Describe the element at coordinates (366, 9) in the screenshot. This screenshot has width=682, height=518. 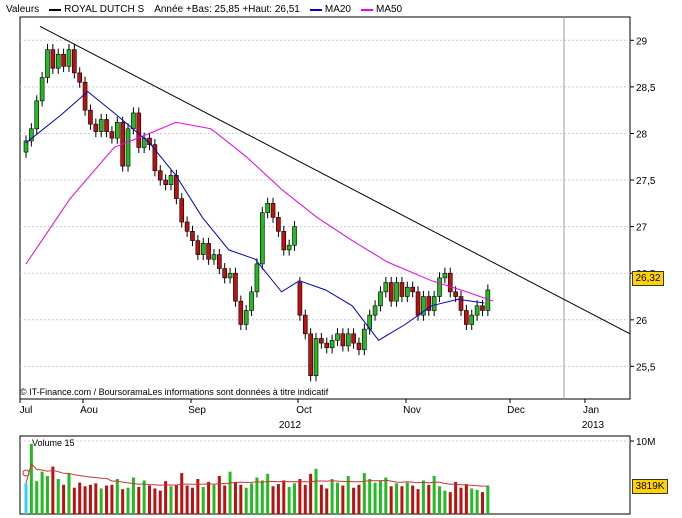
I see `legend-ma50-swatch` at that location.